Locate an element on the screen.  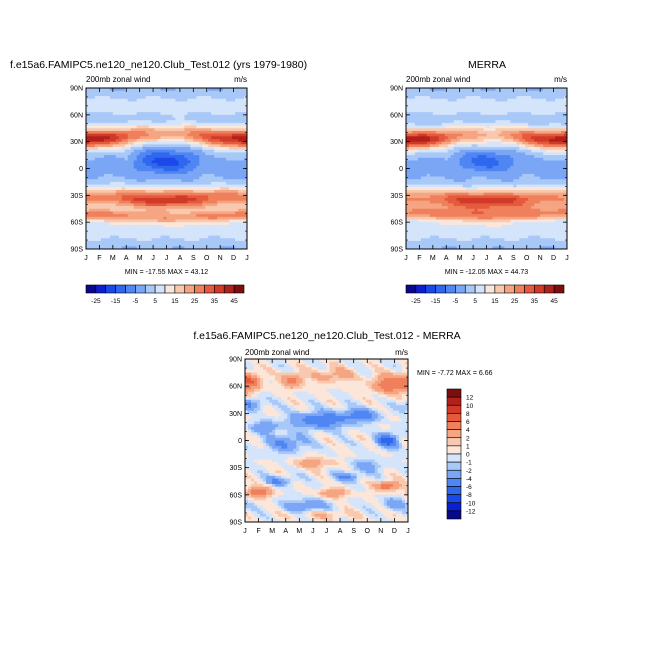
y-tick-label: 90S is located at coordinates (77, 250).